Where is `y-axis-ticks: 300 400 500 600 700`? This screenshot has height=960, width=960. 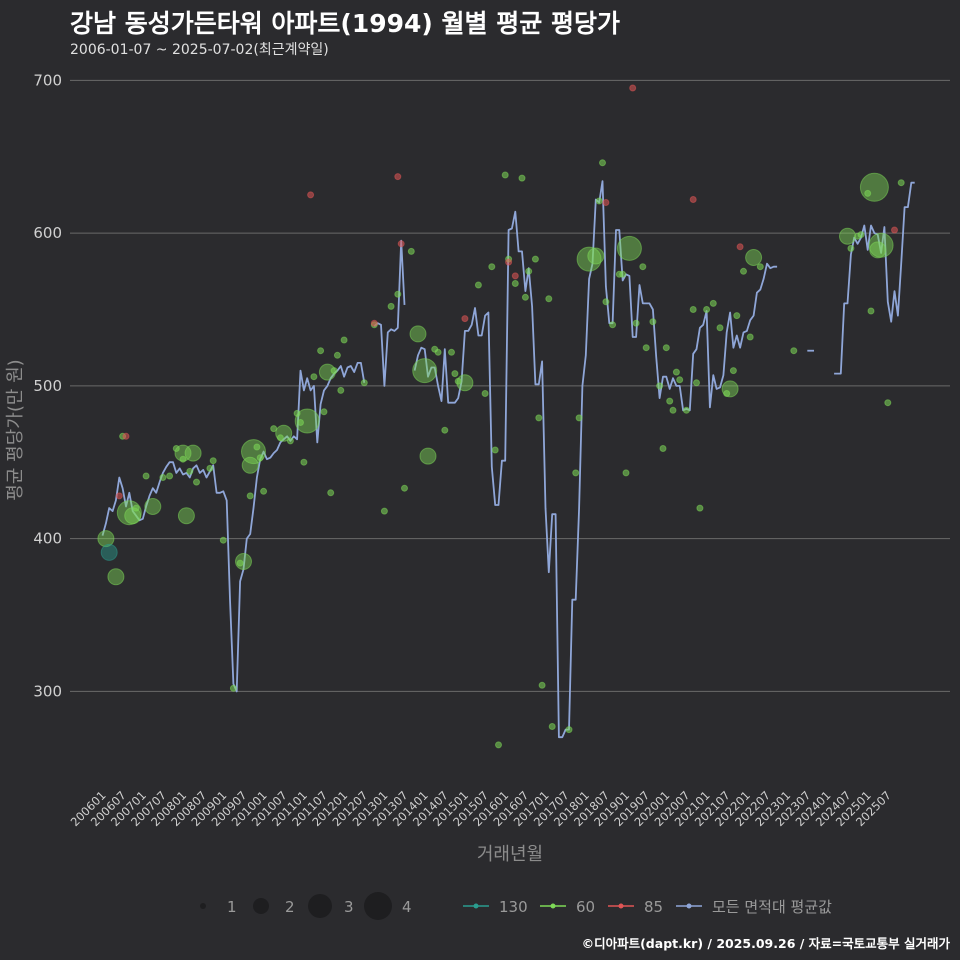 y-axis-ticks: 300 400 500 600 700 is located at coordinates (47, 385).